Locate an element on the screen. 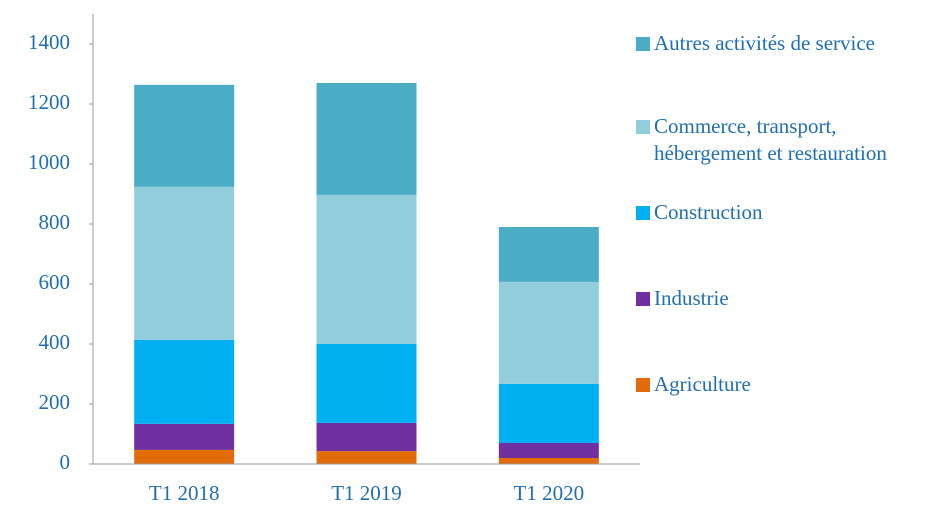 Image resolution: width=952 pixels, height=506 pixels. y-tick-label: 400 is located at coordinates (55, 342).